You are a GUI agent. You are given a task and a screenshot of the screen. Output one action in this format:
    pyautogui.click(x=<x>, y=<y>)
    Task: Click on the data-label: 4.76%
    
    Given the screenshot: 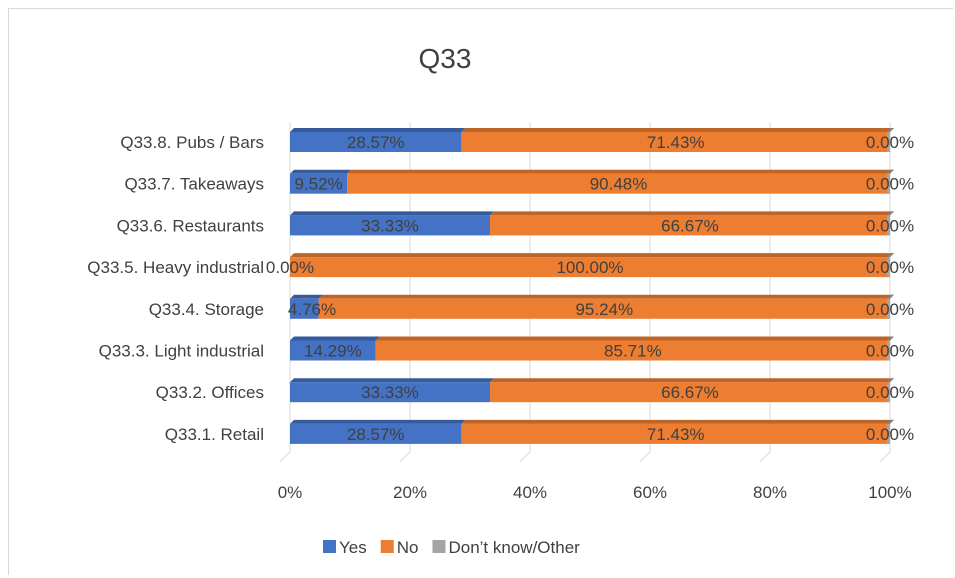 What is the action you would take?
    pyautogui.click(x=312, y=309)
    